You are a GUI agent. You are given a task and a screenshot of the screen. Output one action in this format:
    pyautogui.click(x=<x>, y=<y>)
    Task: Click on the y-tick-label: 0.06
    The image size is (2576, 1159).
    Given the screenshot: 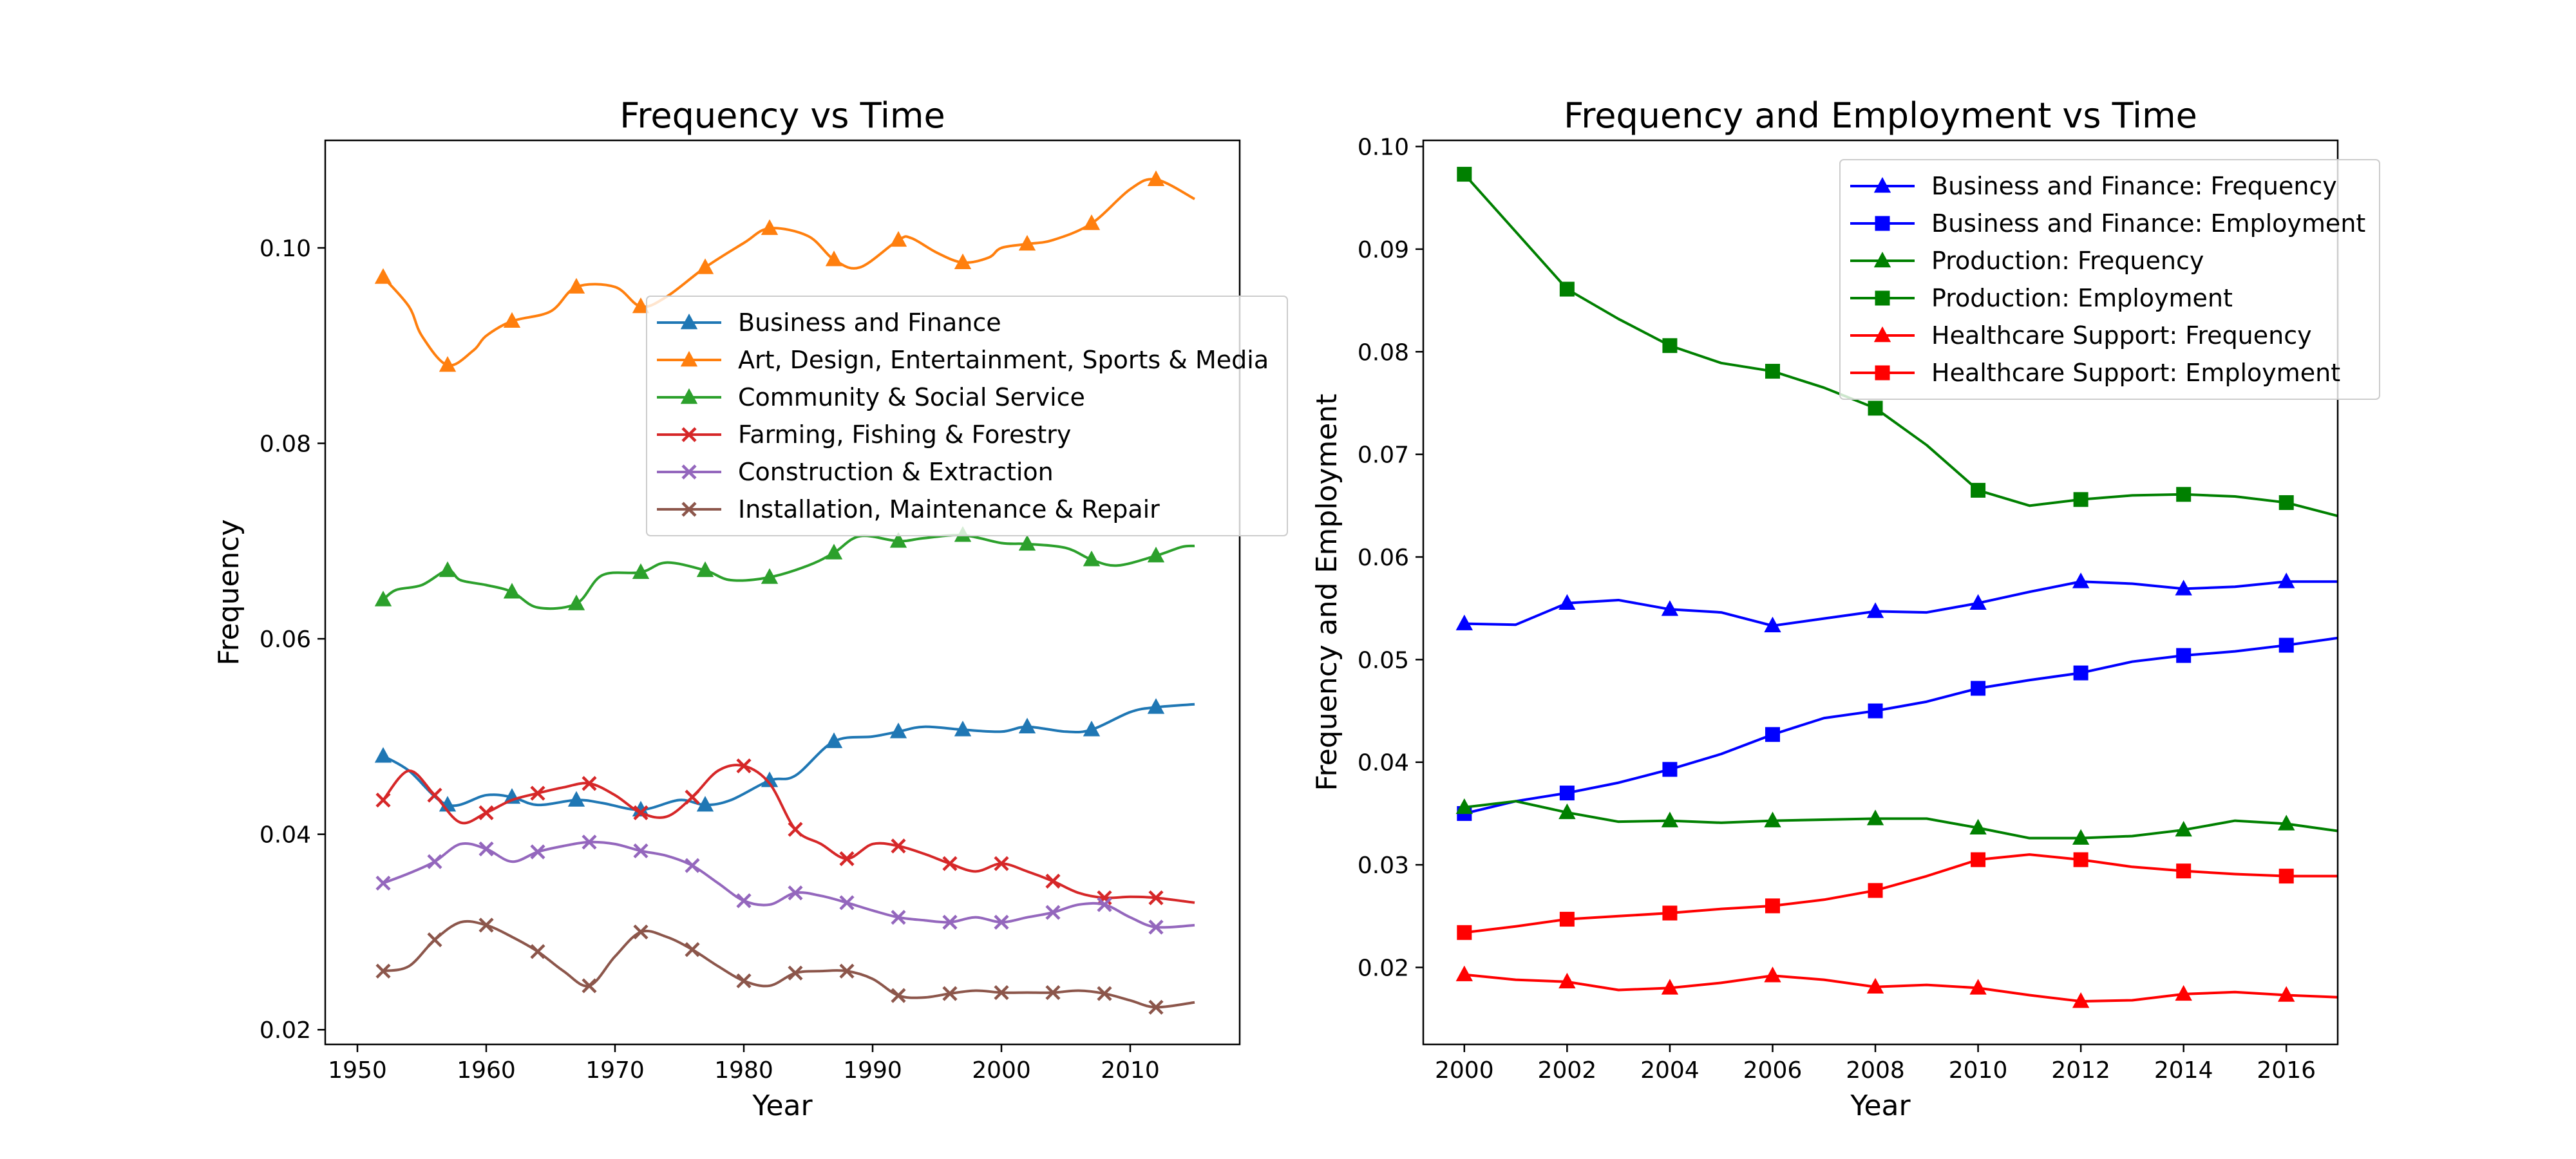 What is the action you would take?
    pyautogui.click(x=285, y=640)
    